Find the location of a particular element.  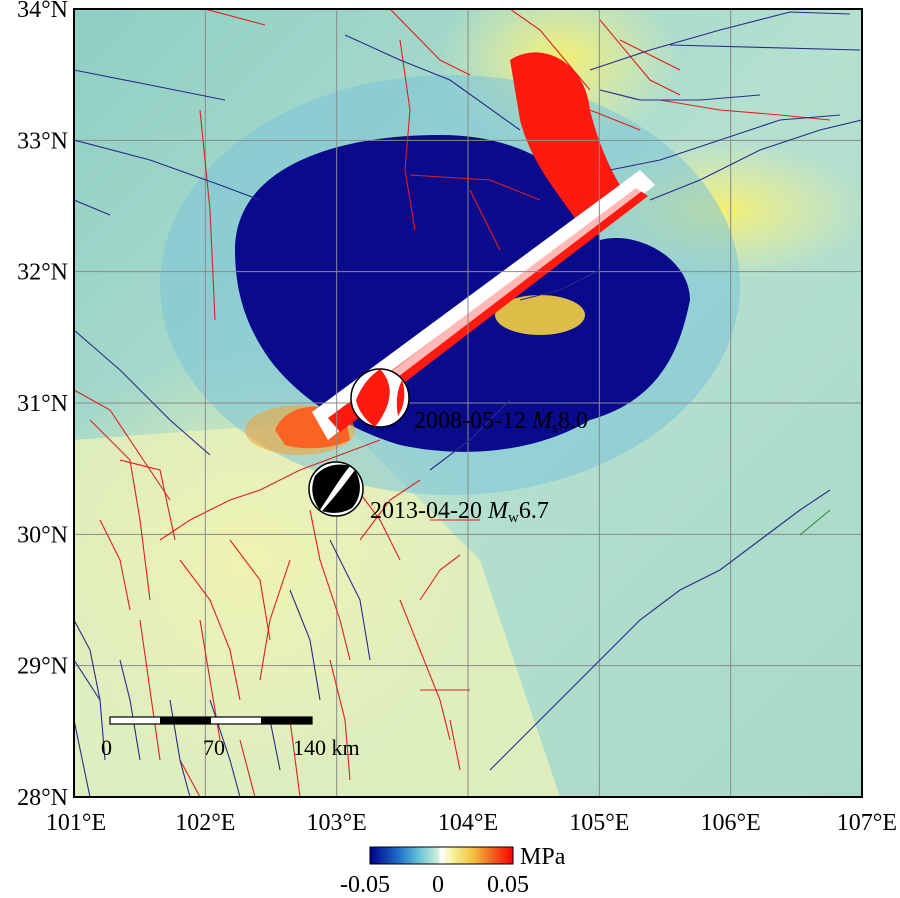

lat-tick-label: 31°N is located at coordinates (42, 404).